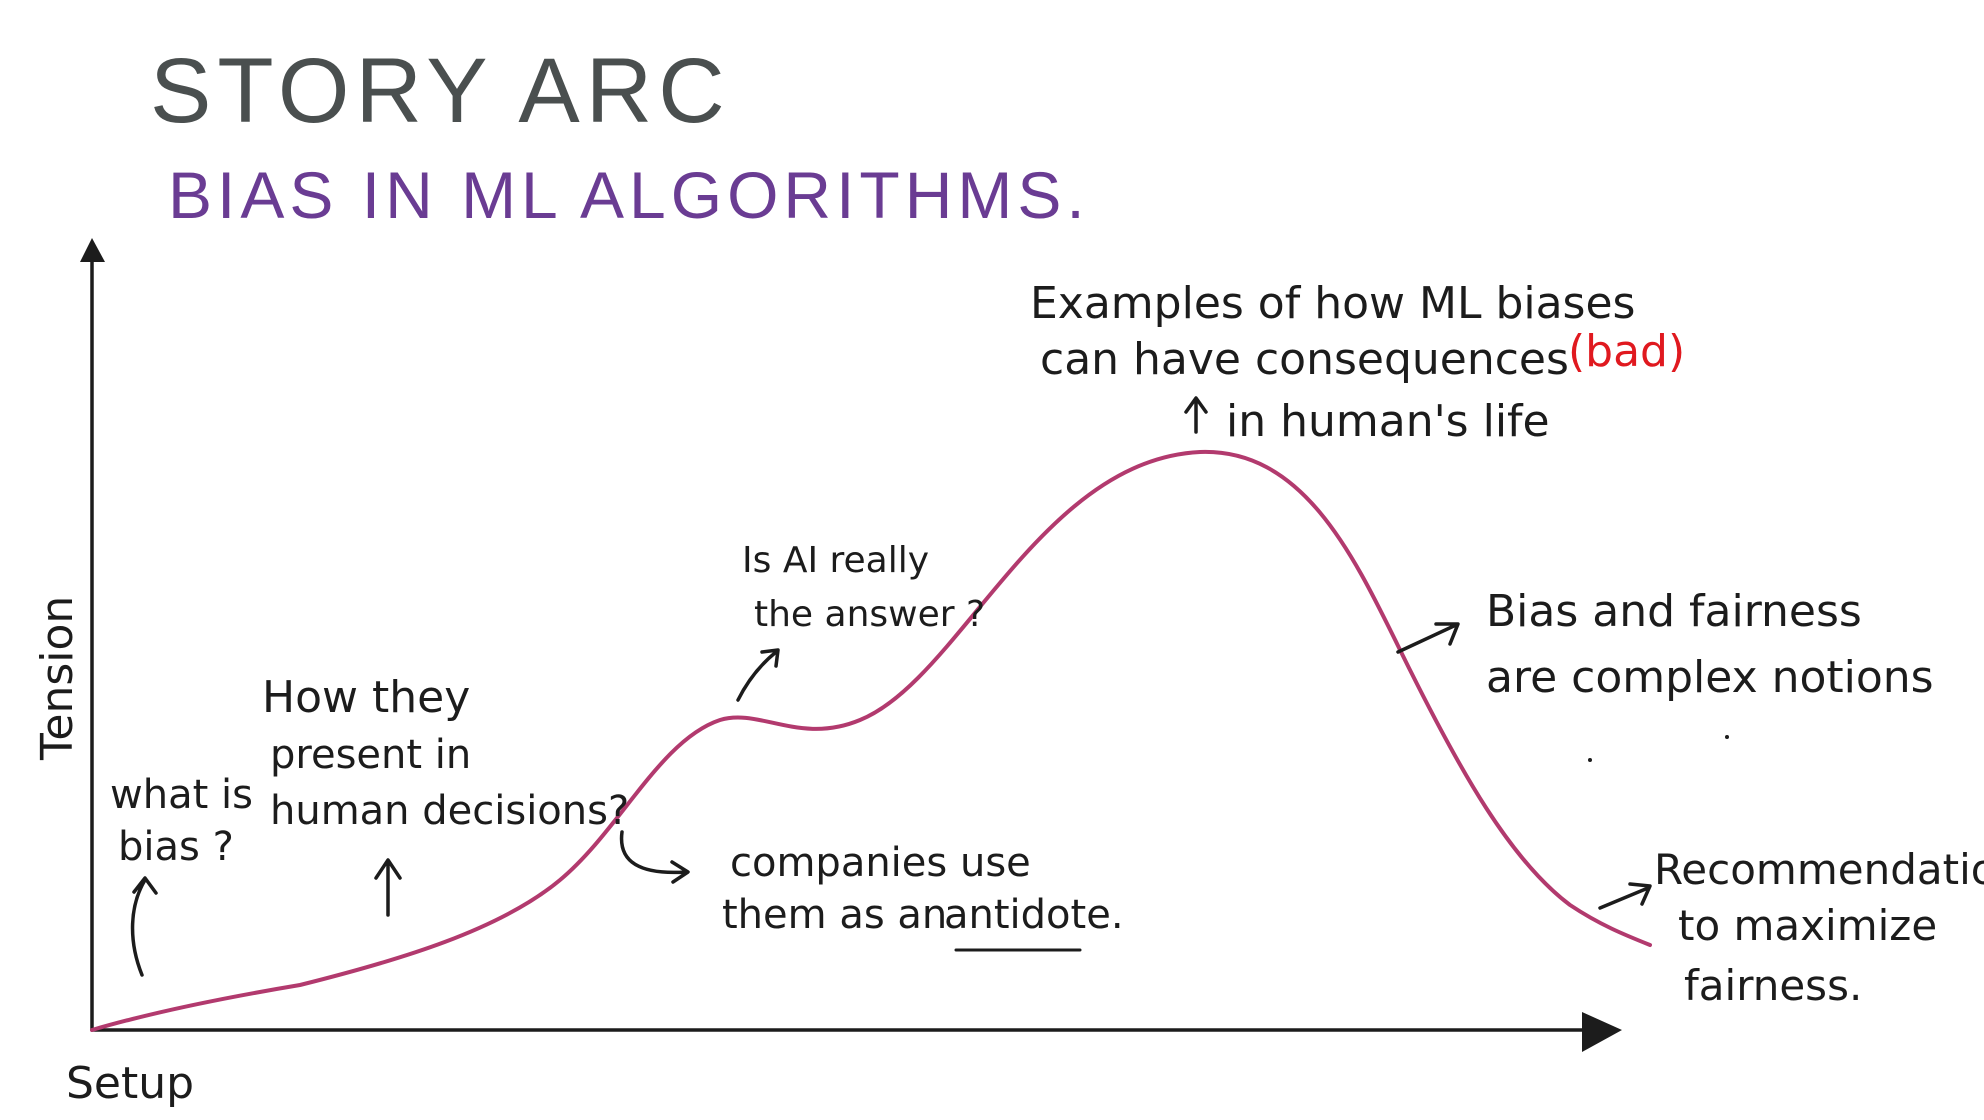  Describe the element at coordinates (1807, 925) in the screenshot. I see `recommendations-line-2: to maximize` at that location.